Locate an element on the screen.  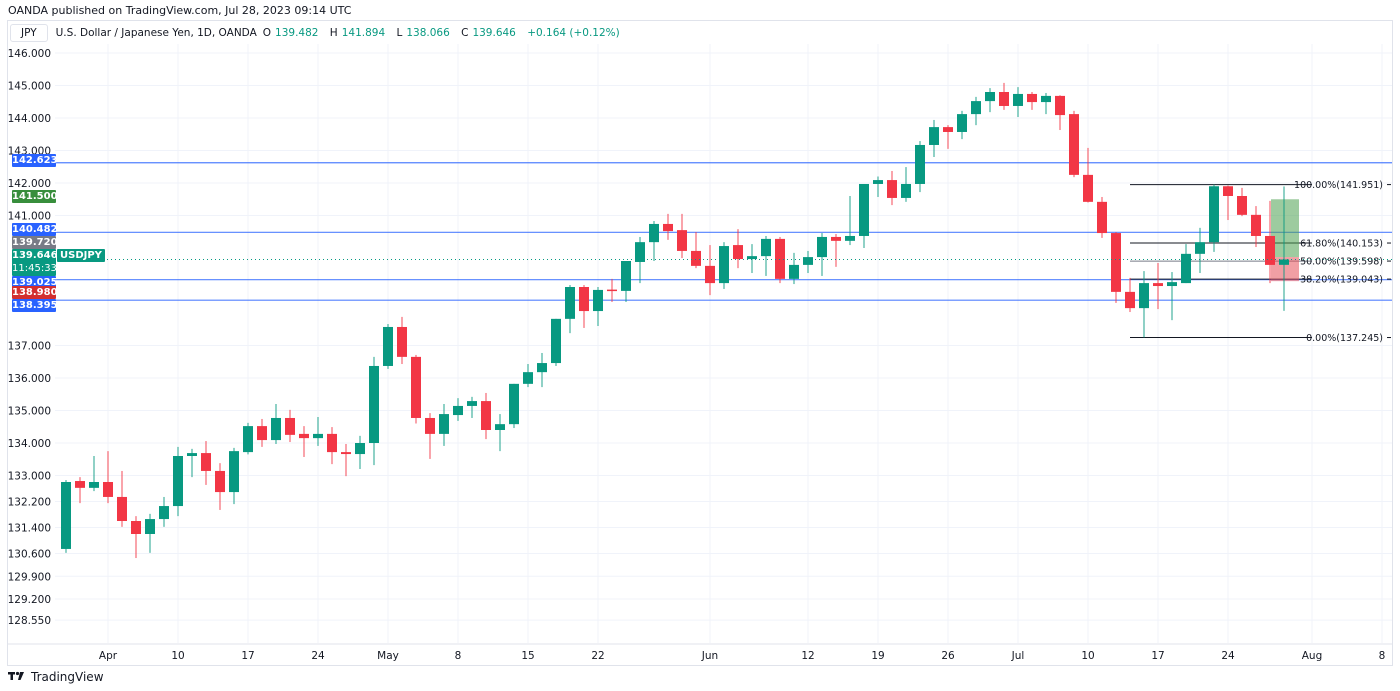
price-tick-label: 146.000 is located at coordinates (29, 54).